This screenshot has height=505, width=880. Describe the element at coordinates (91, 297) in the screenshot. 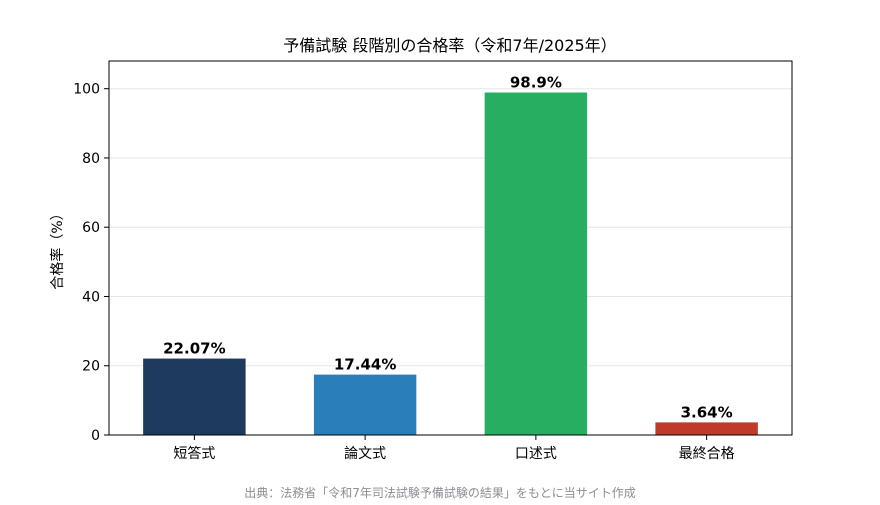

I see `y-tick-label: 40` at that location.